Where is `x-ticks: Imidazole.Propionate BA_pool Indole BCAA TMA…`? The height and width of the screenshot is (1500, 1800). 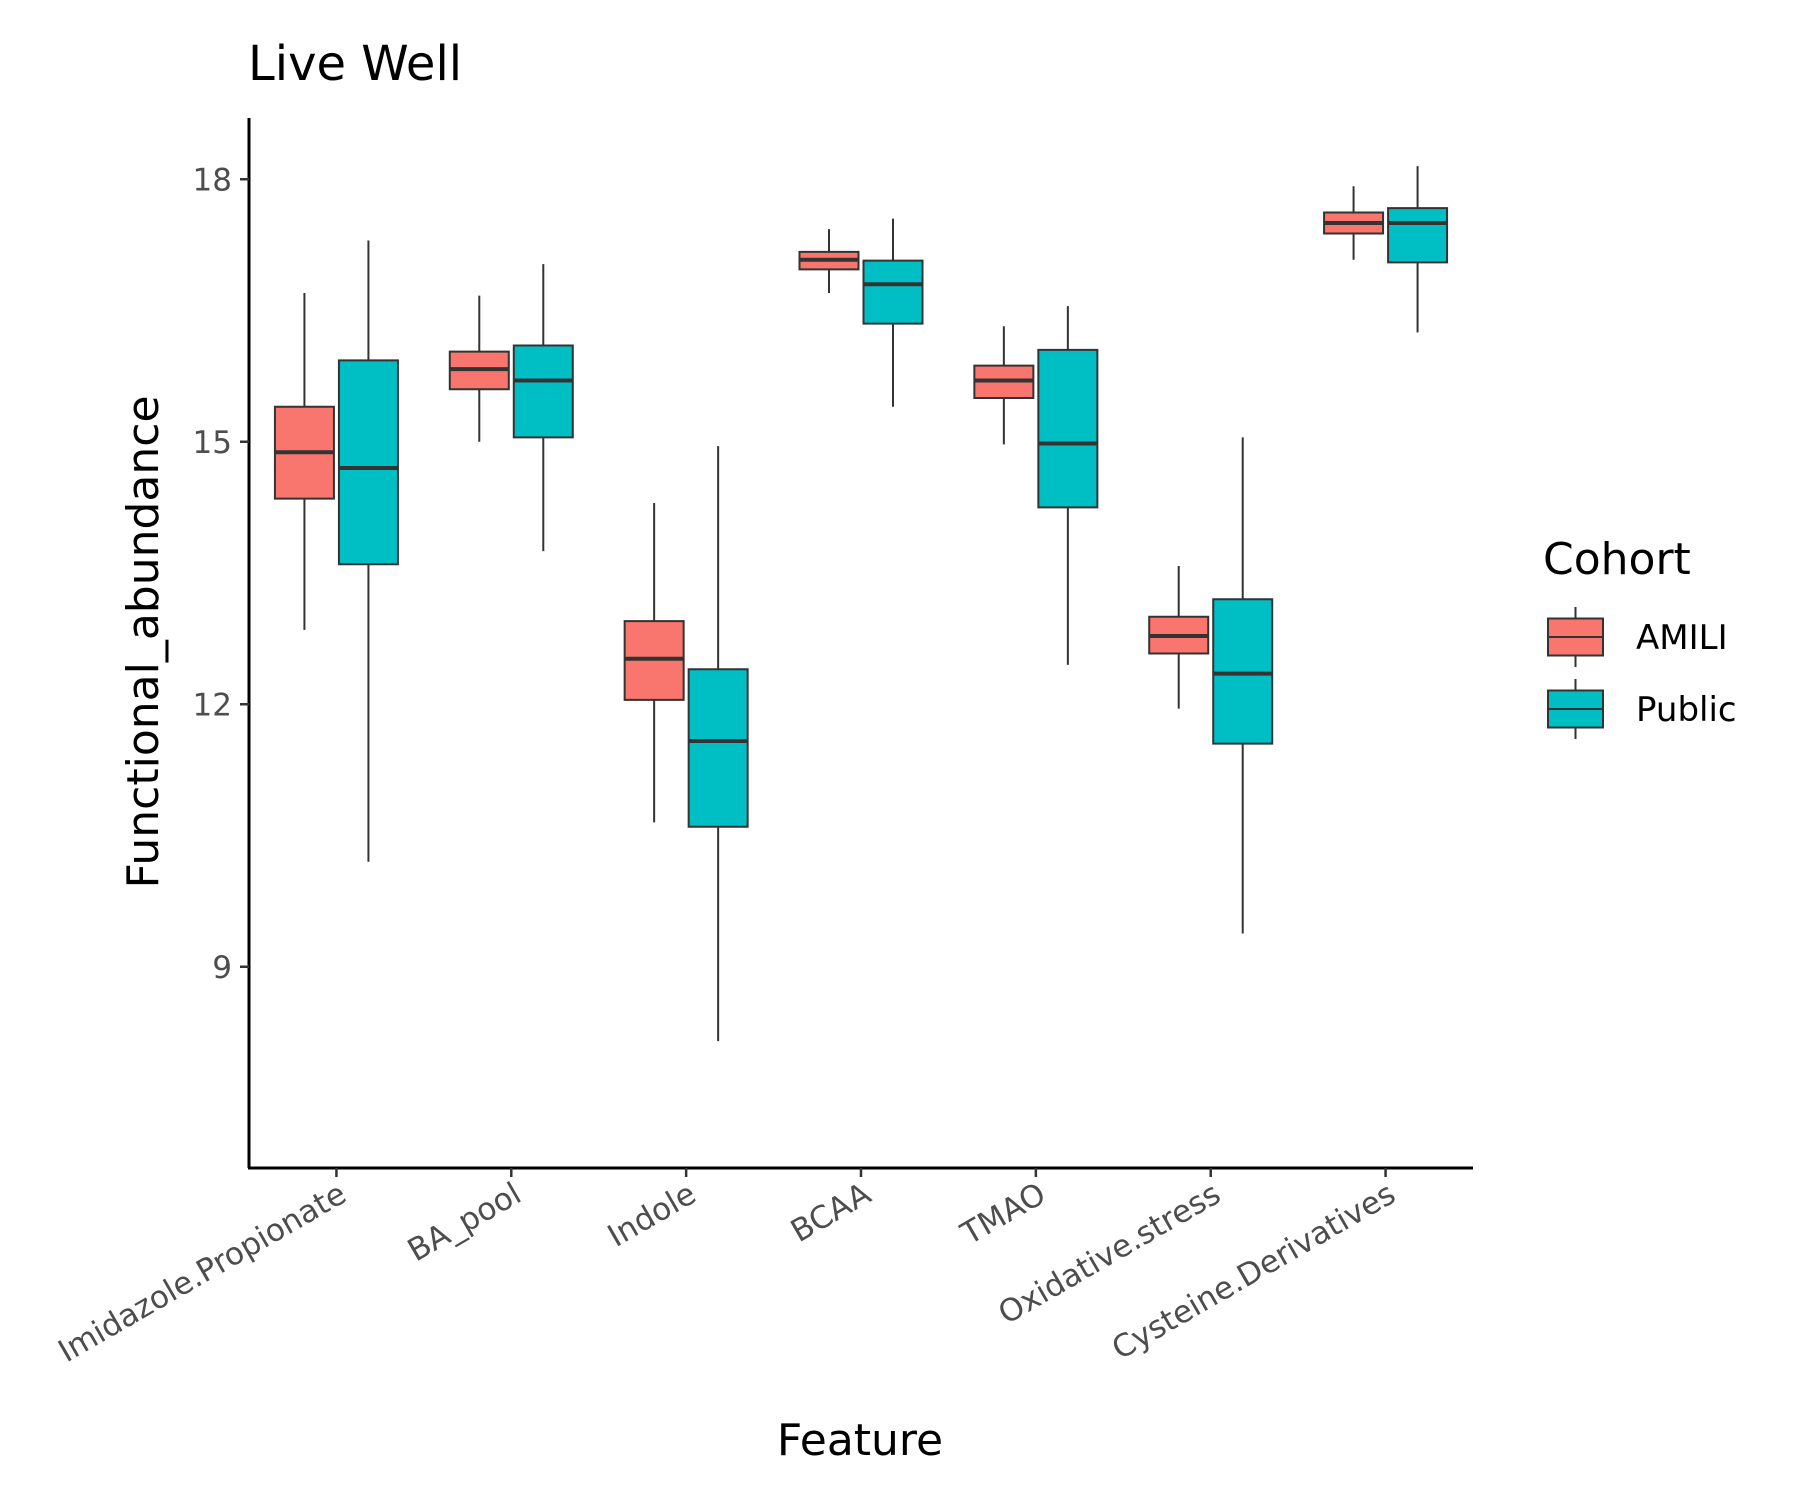
x-ticks: Imidazole.Propionate BA_pool Indole BCAA TMA… is located at coordinates (727, 1269).